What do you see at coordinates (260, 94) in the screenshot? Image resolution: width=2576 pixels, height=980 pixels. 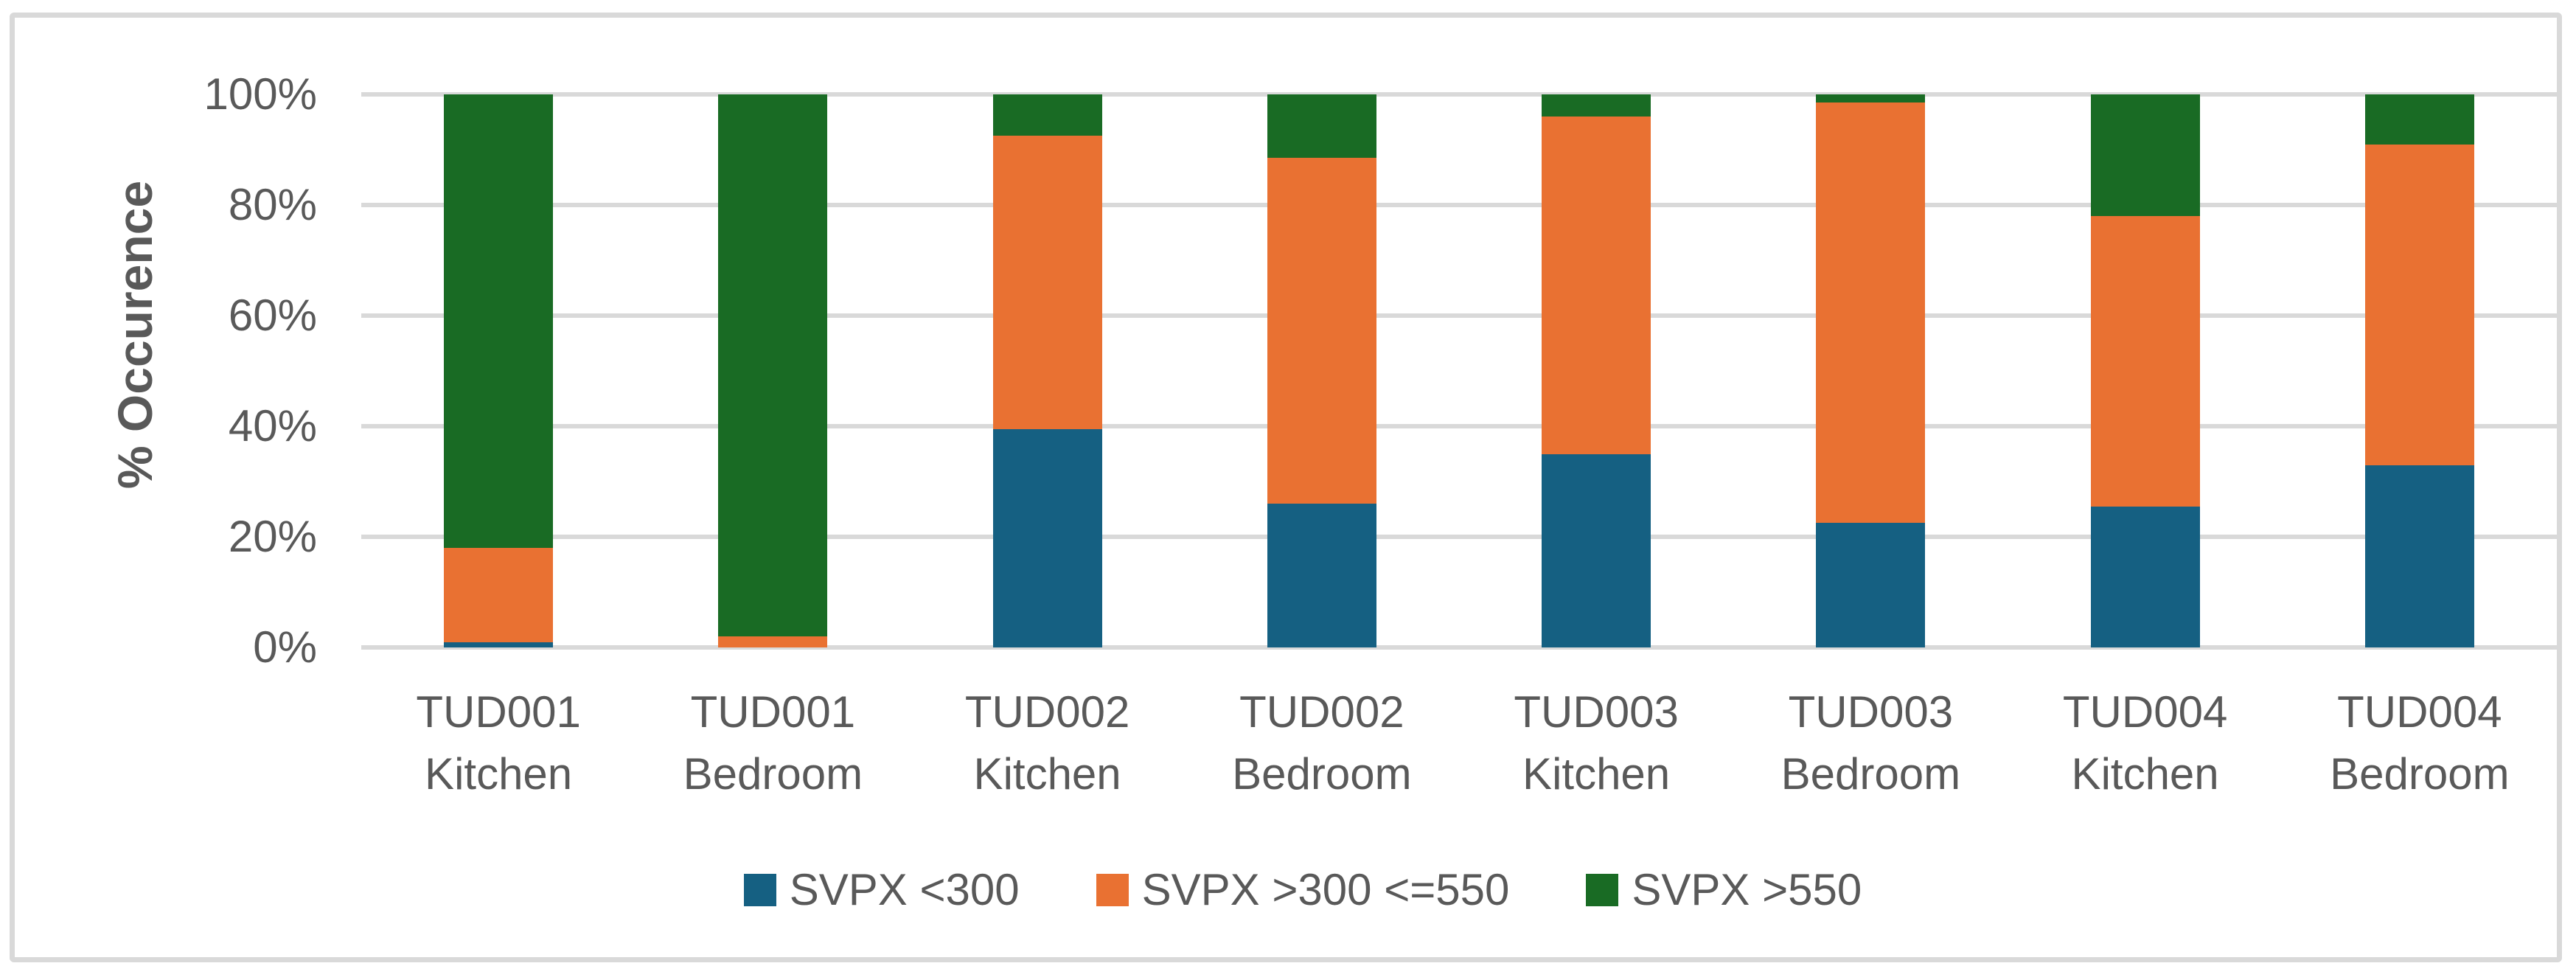 I see `y-tick-label-100: 100%` at bounding box center [260, 94].